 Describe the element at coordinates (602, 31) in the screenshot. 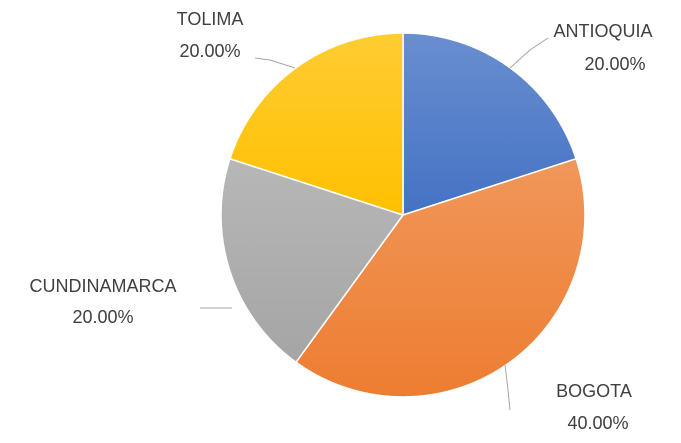

I see `slice-label: ANTIOQUIA` at that location.